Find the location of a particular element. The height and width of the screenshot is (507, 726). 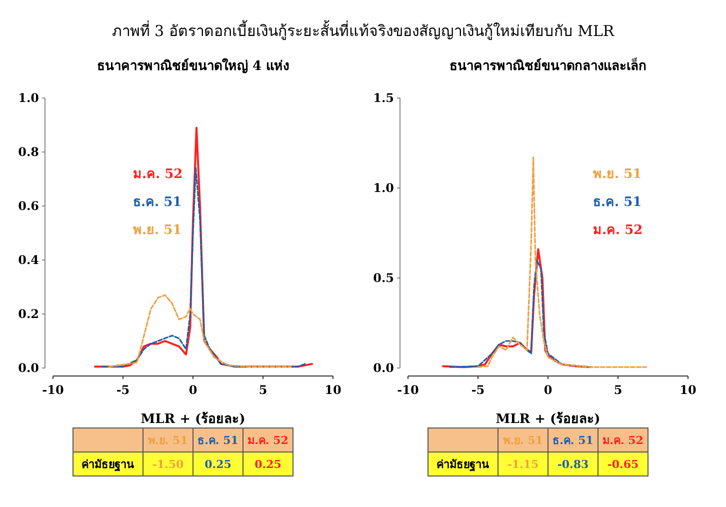

y-tick-label: 0.6 is located at coordinates (28, 206).